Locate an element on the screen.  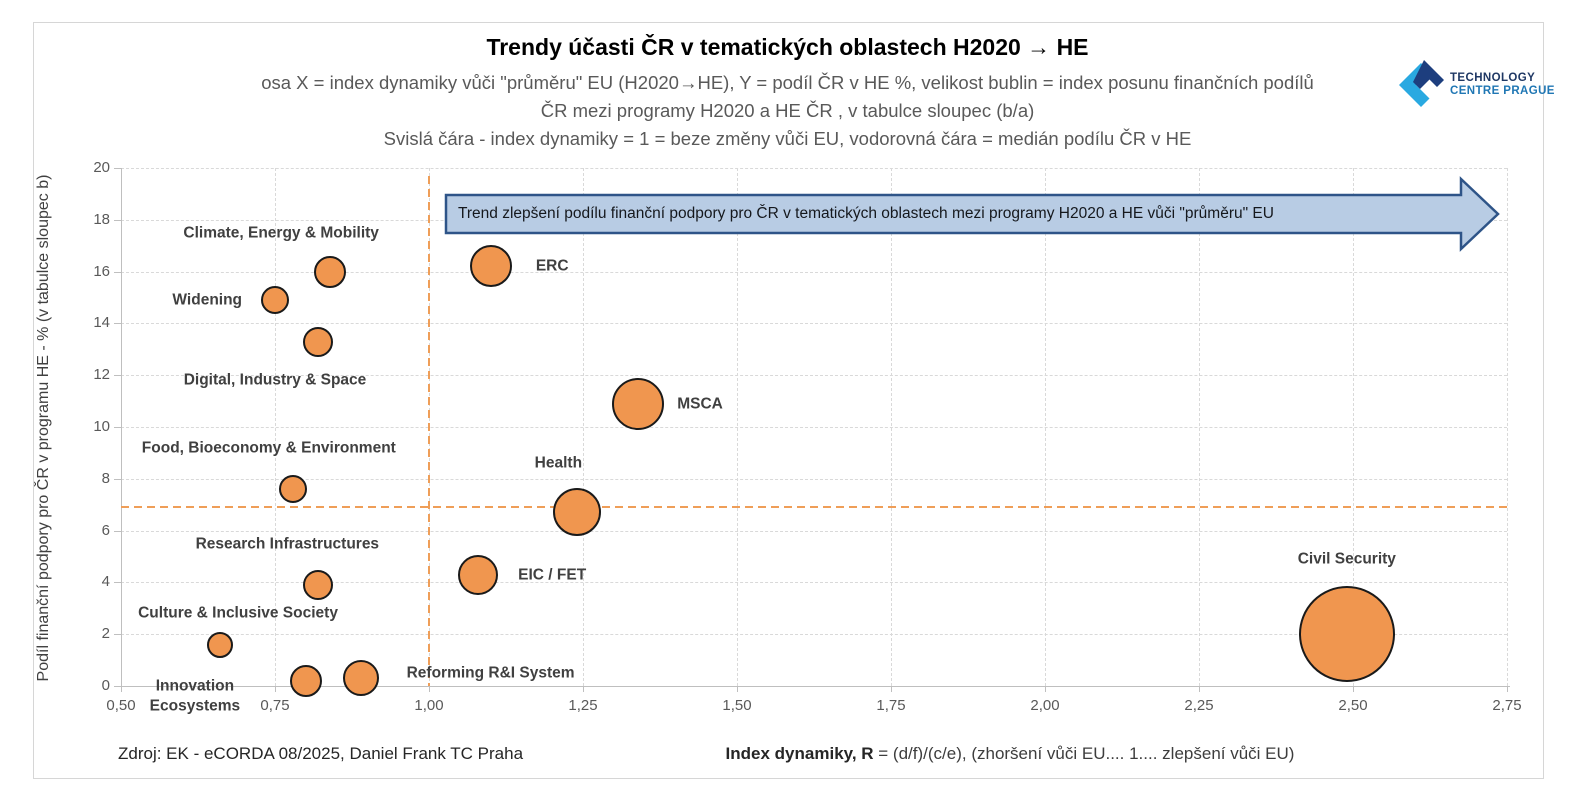
bubble-label-civil-security: Civil Security is located at coordinates (1346, 559).